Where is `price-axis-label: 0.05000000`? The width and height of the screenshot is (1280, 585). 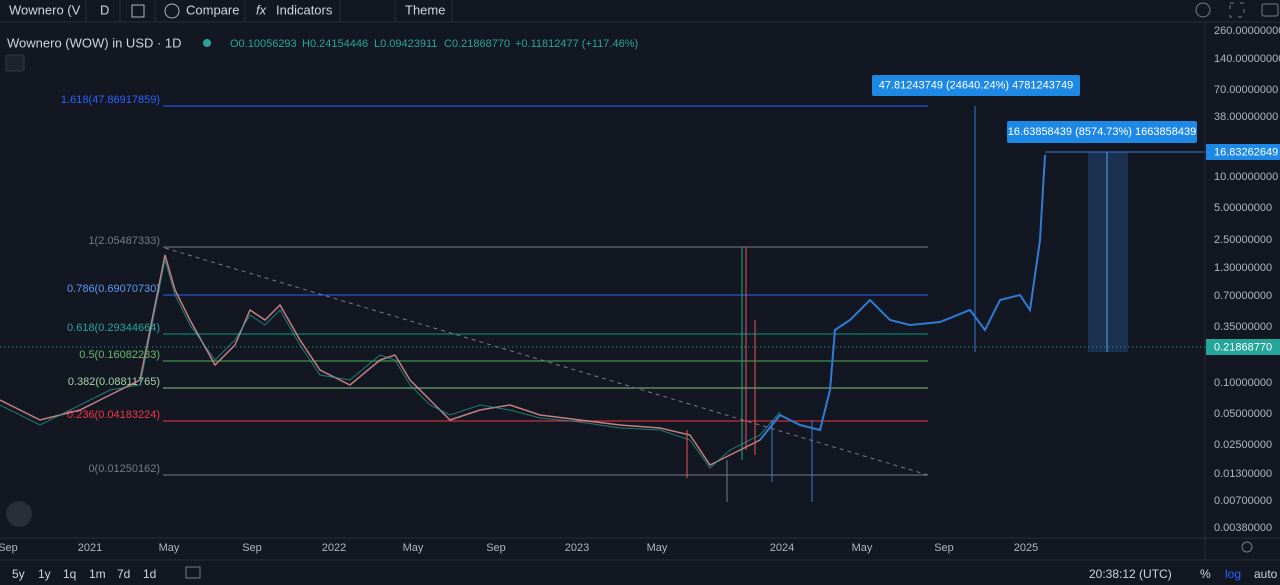
price-axis-label: 0.05000000 is located at coordinates (1243, 414).